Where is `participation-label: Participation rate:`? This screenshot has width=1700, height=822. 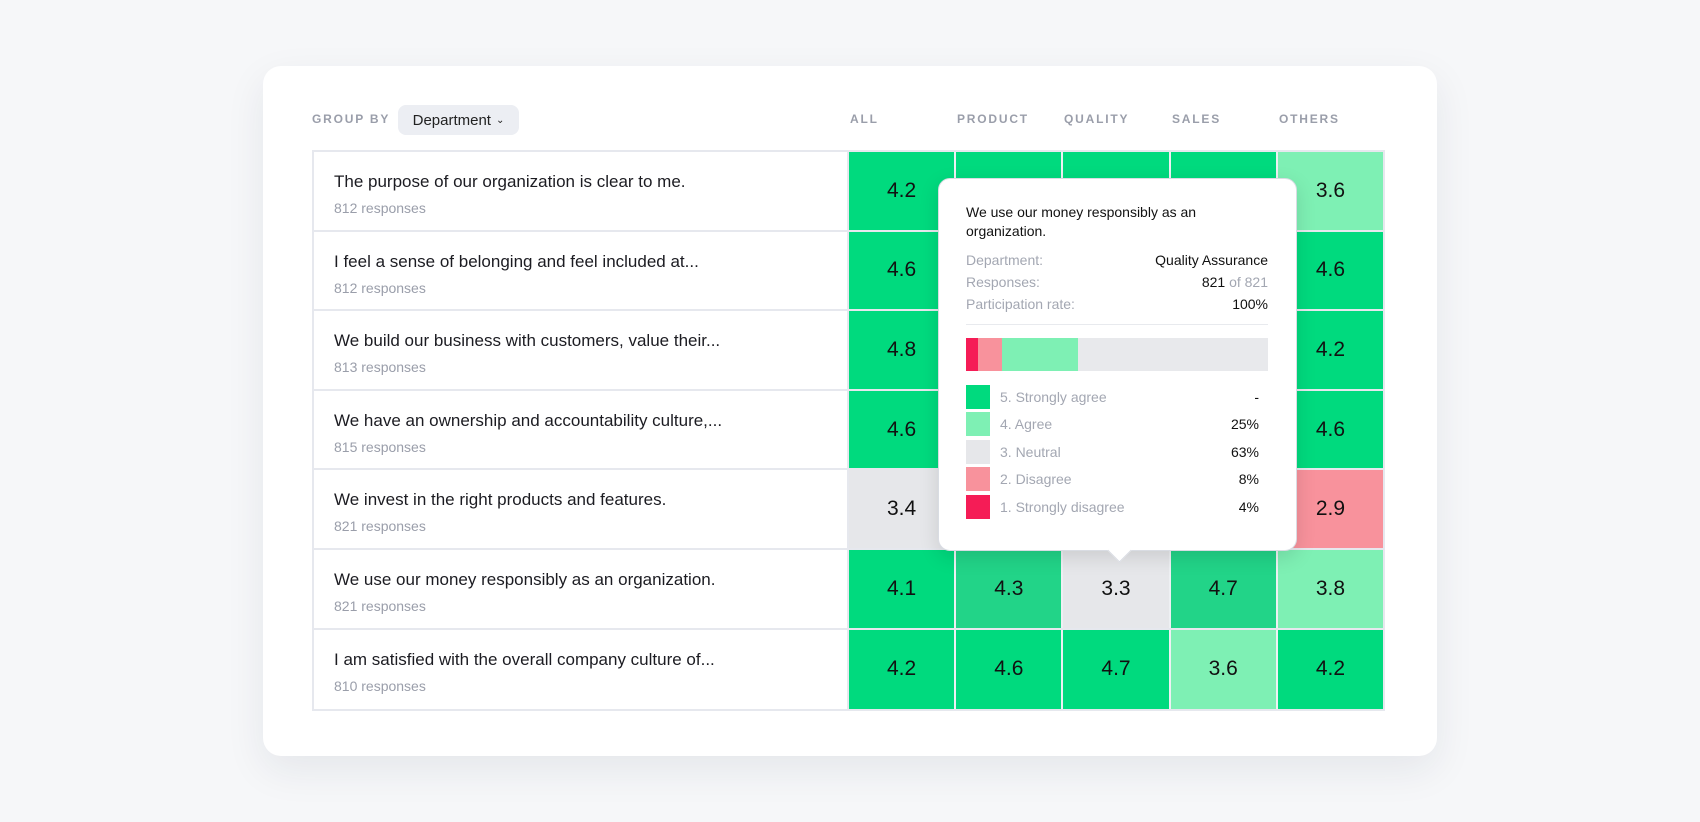 participation-label: Participation rate: is located at coordinates (1020, 304).